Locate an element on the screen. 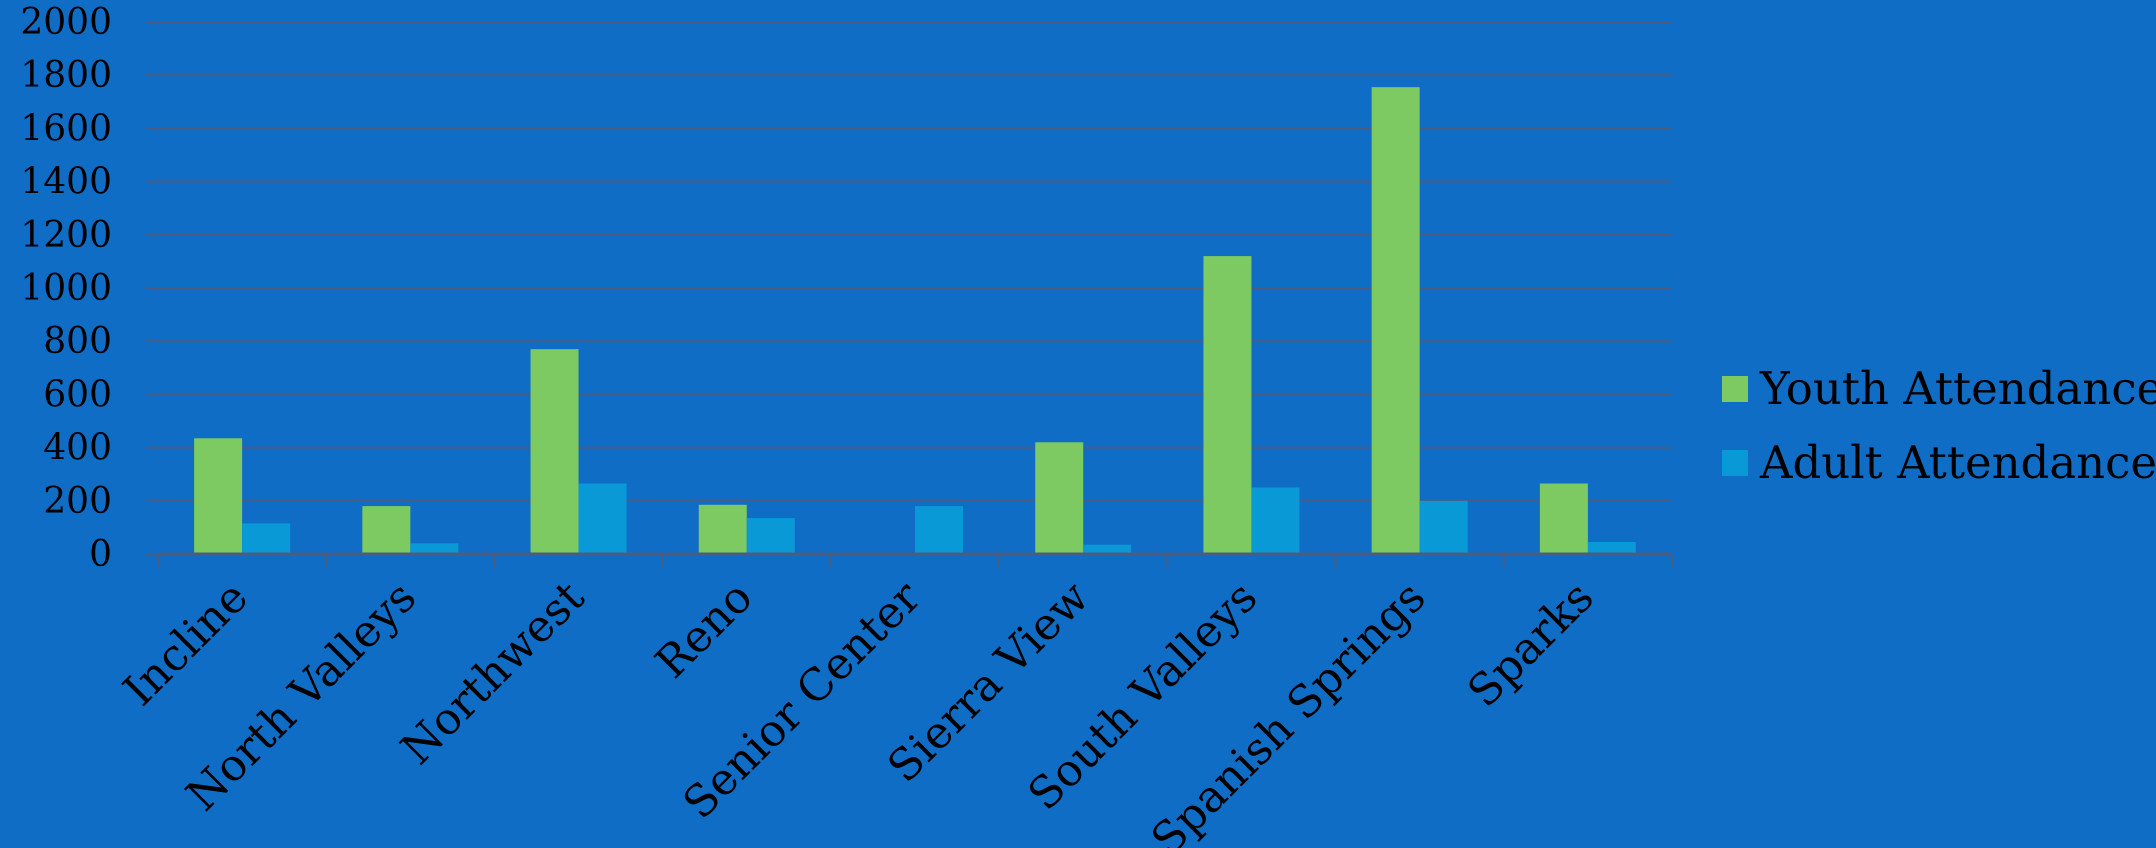  y-tick-label: 600 is located at coordinates (77, 394).